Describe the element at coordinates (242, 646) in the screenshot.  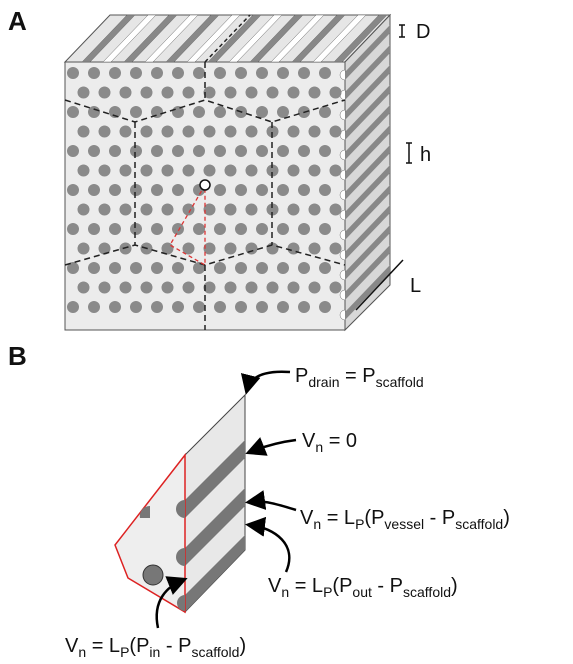
I see `equation-text: )` at that location.